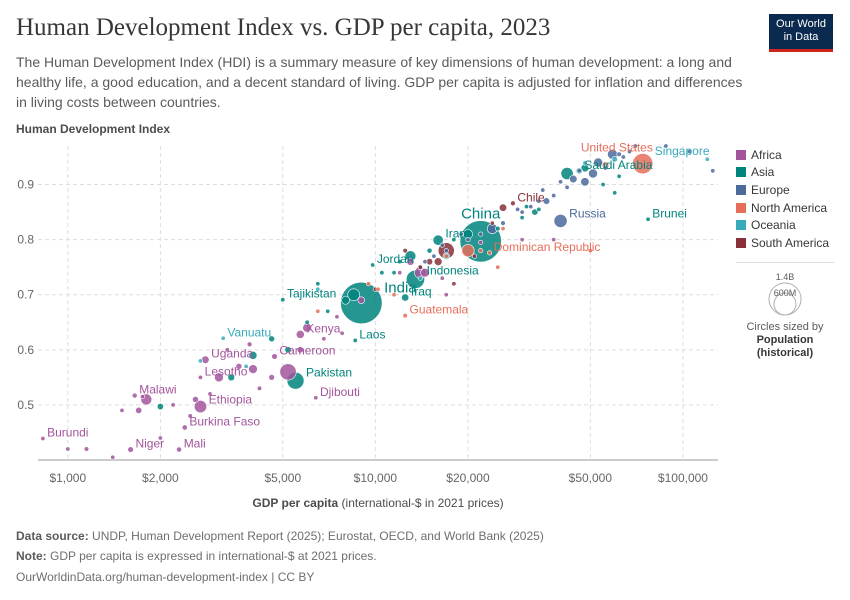 This screenshot has height=600, width=850. I want to click on point-mali, so click(179, 449).